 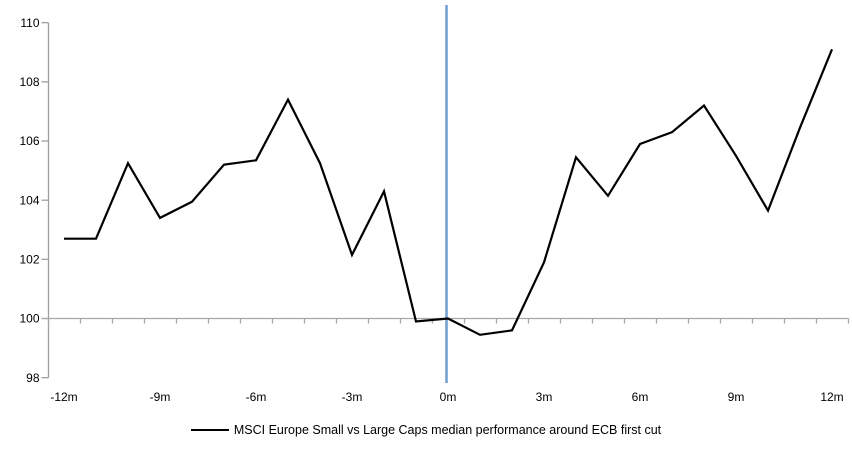 I want to click on y-axis-tick-label: 108, so click(x=29, y=82).